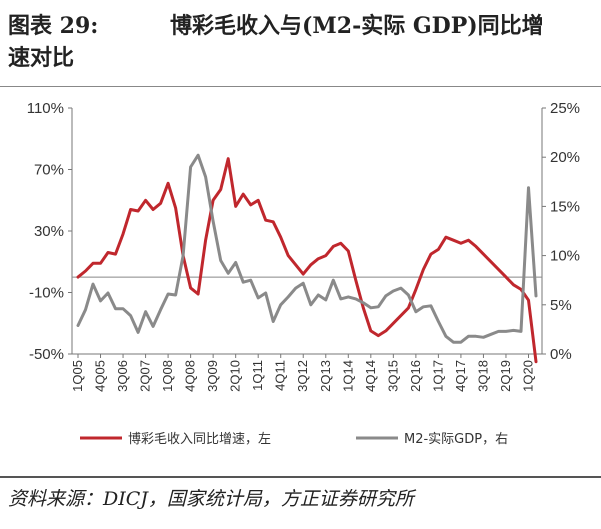  What do you see at coordinates (53, 26) in the screenshot?
I see `figure-number: 图表 29:` at bounding box center [53, 26].